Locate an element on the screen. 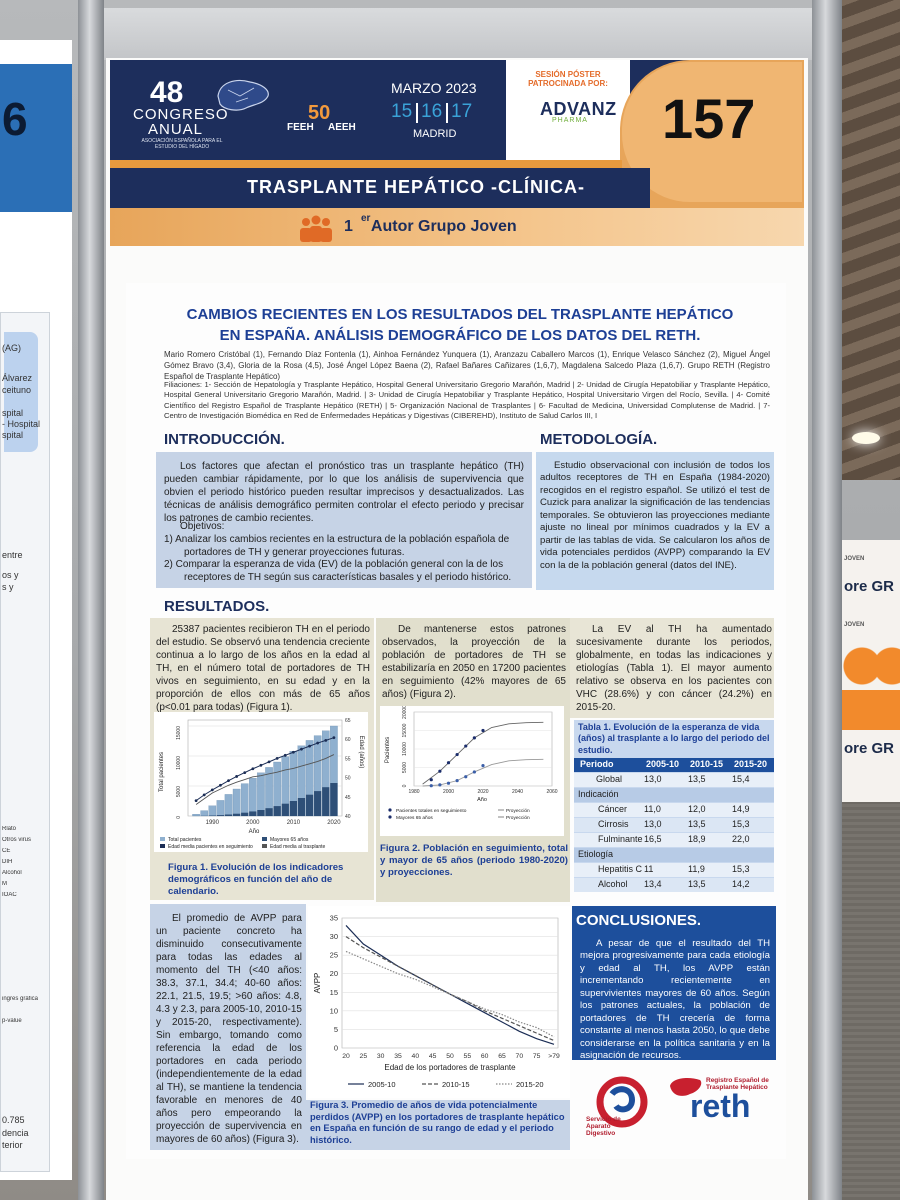  x-tick-label: 2040 is located at coordinates (517, 792).